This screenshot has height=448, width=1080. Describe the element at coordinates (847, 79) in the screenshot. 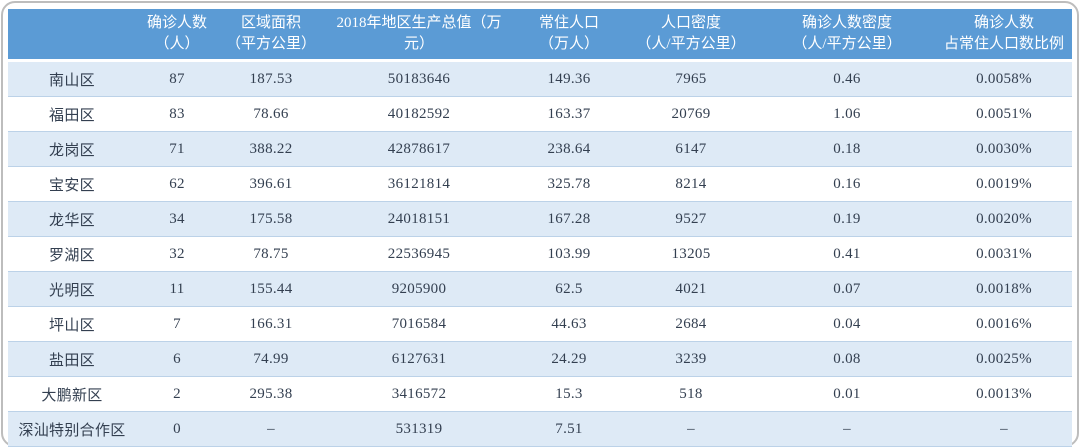

I see `data-cell: 0.46` at that location.